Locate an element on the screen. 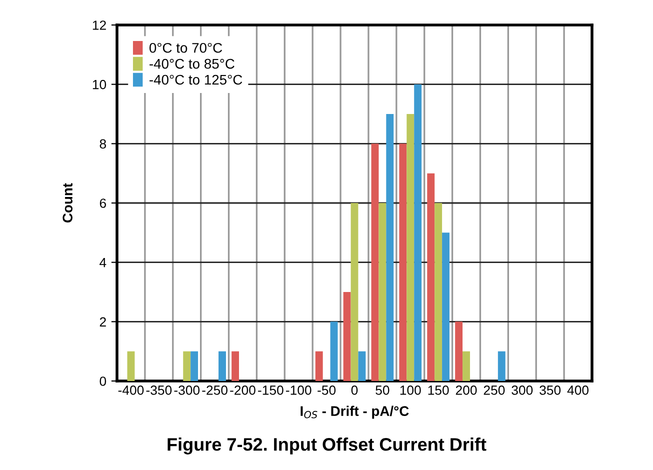 The image size is (653, 470). x-tick-label: -400 is located at coordinates (131, 390).